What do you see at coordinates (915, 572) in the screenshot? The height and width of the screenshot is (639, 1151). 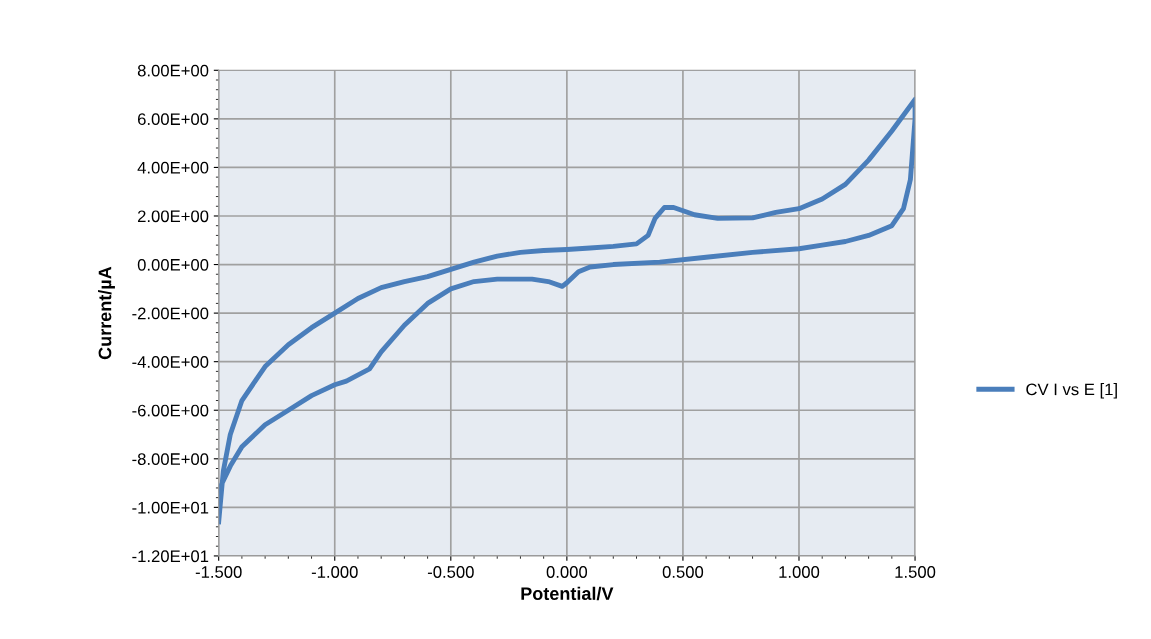 I see `x-tick-label: 1.500` at bounding box center [915, 572].